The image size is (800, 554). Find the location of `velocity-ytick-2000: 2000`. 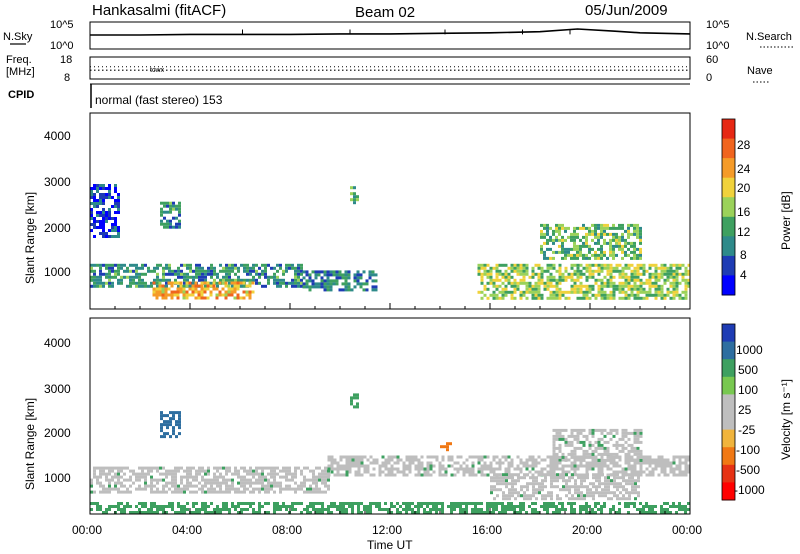

velocity-ytick-2000: 2000 is located at coordinates (57, 433).